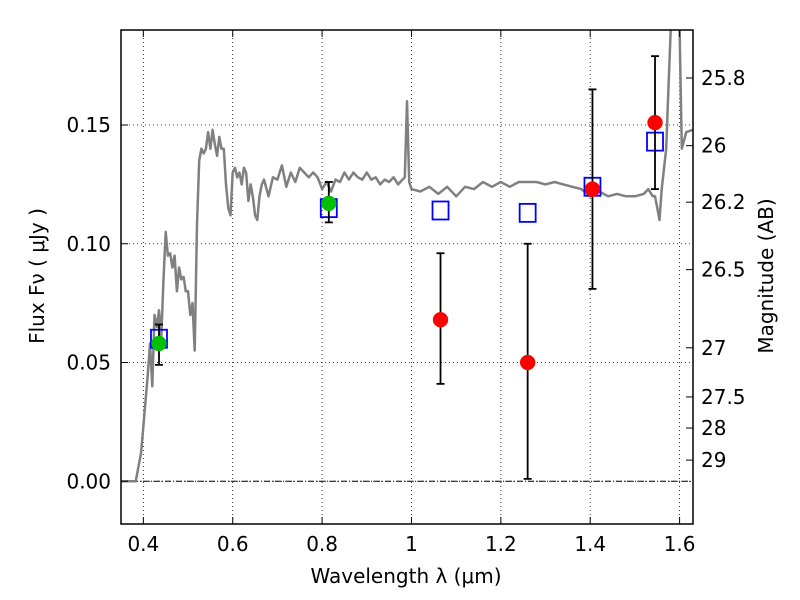 The width and height of the screenshot is (800, 600). I want to click on mag-tick-label: 26, so click(713, 146).